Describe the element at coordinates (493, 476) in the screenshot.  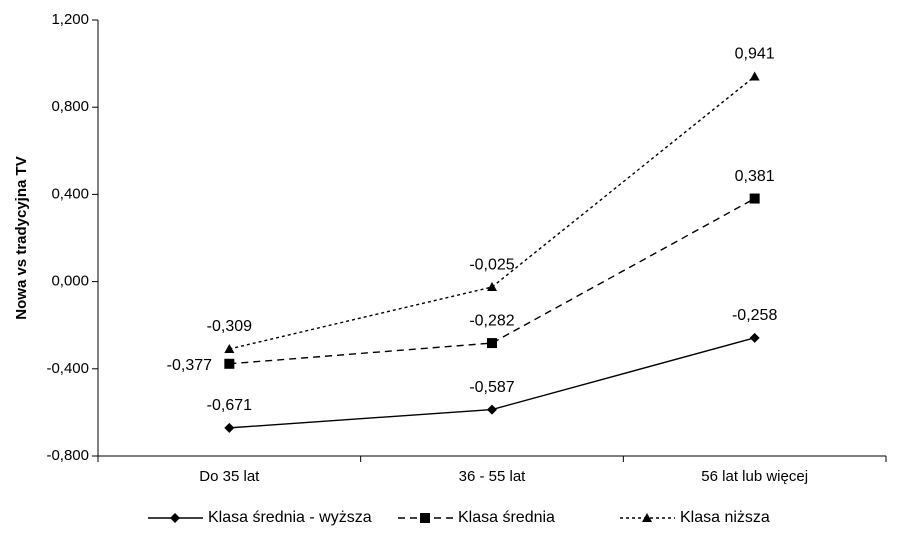
I see `x-tick-label: 36 - 55 lat` at that location.